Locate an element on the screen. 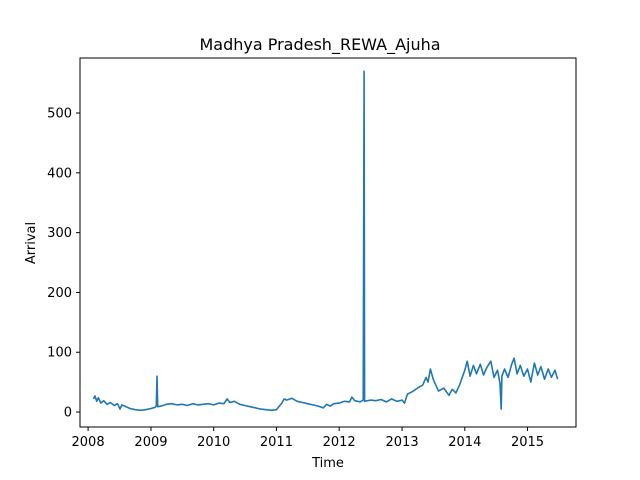  y-tick-label: 400 is located at coordinates (59, 173).